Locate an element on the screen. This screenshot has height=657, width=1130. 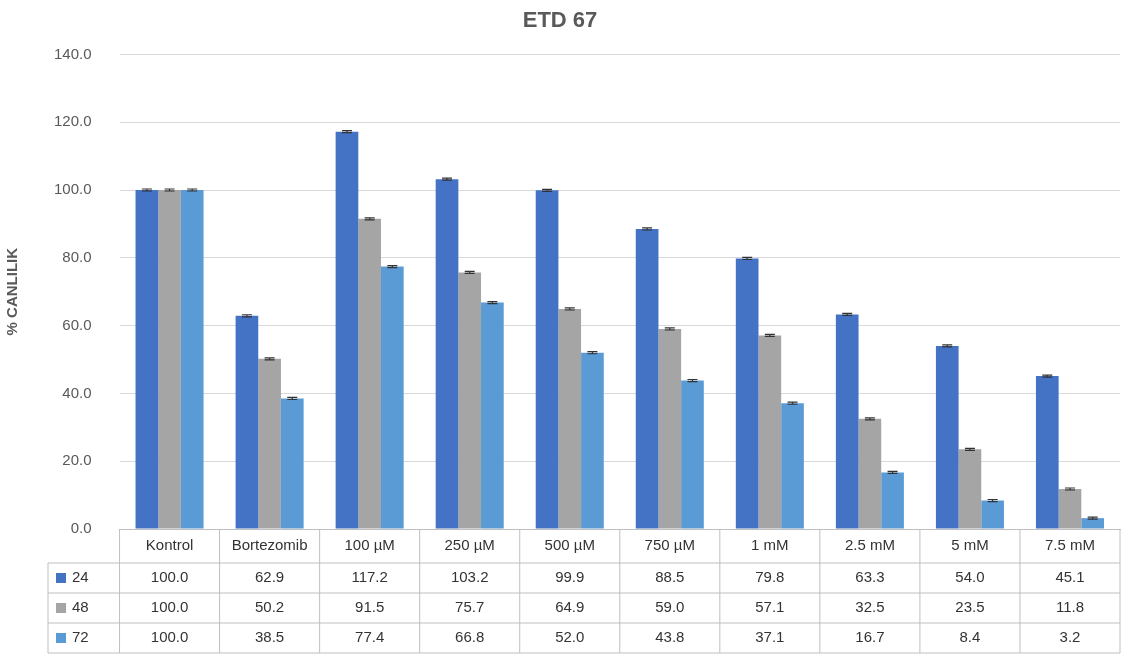
x-tick-label: 750 µM is located at coordinates (669, 545).